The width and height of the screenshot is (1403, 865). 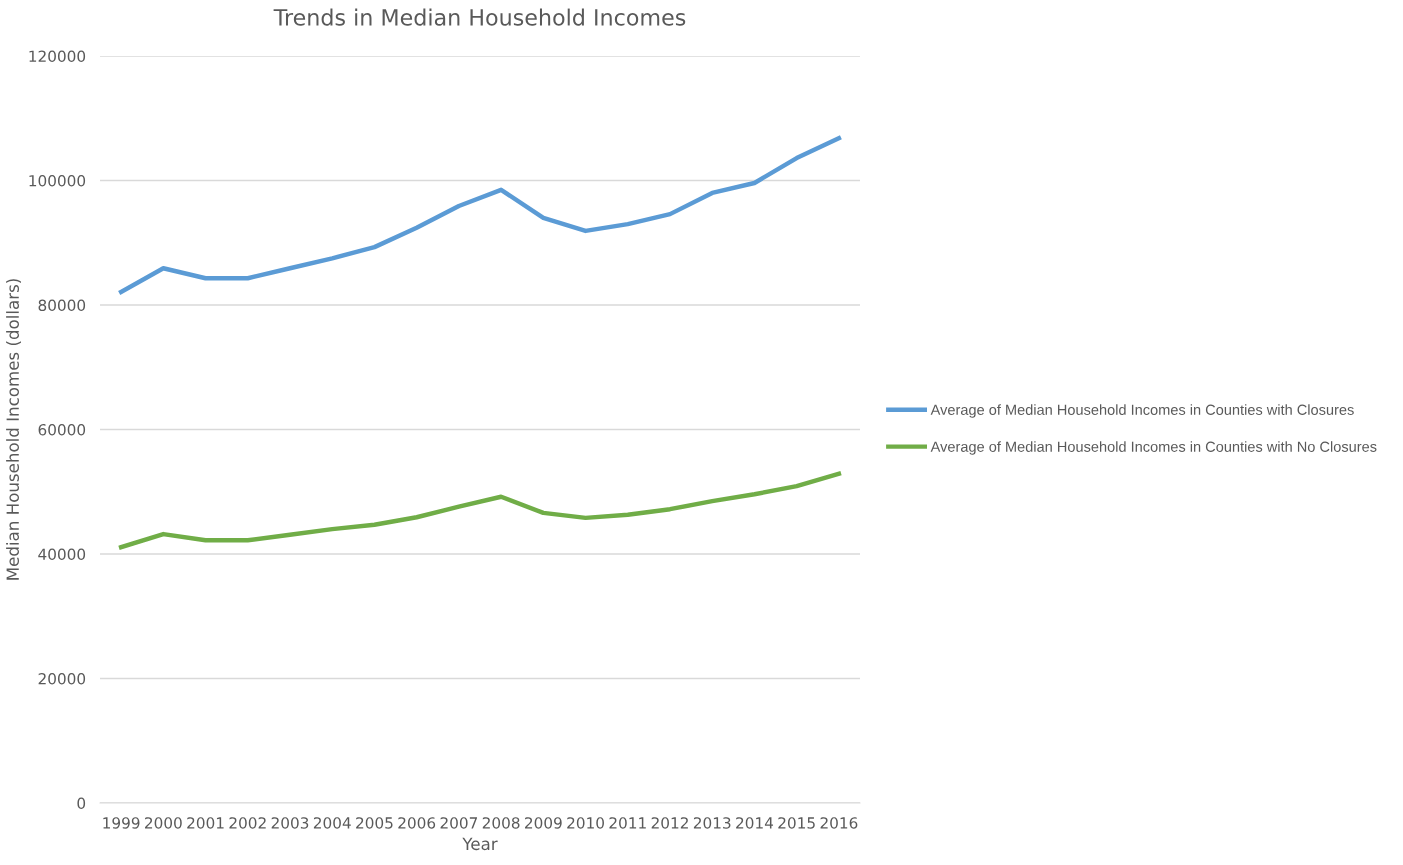 I want to click on y-tick-label: 0, so click(x=81, y=803).